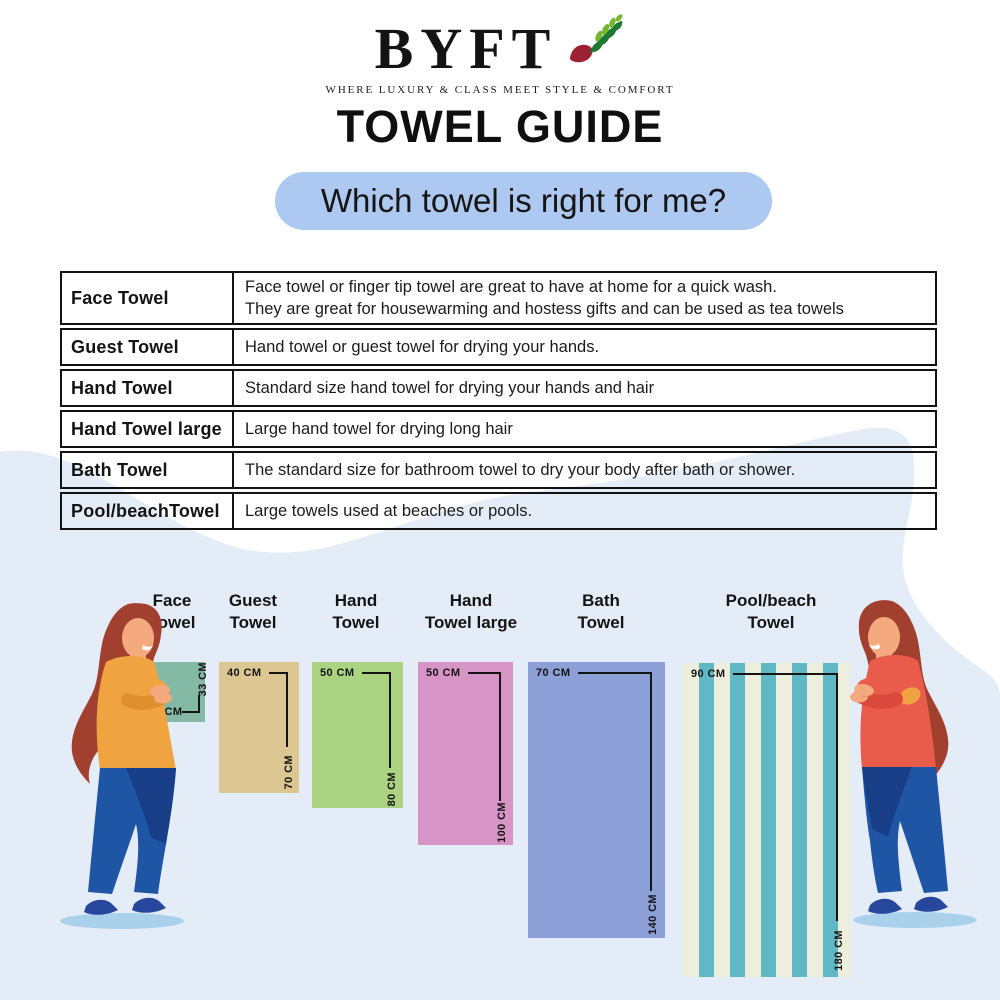 Image resolution: width=1000 pixels, height=1000 pixels. What do you see at coordinates (253, 612) in the screenshot?
I see `size-label-guest-towel: Guest Towel` at bounding box center [253, 612].